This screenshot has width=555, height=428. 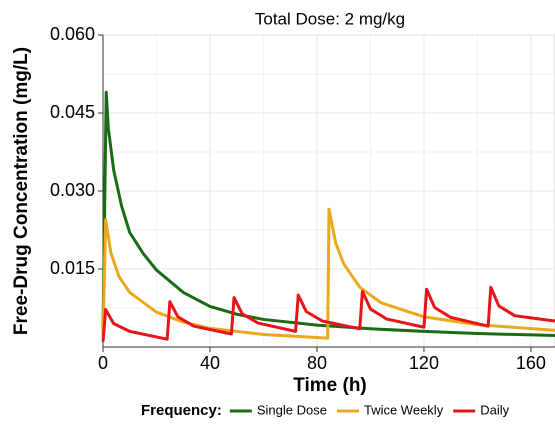 I want to click on y-tick-label: 0.015, so click(x=72, y=268).